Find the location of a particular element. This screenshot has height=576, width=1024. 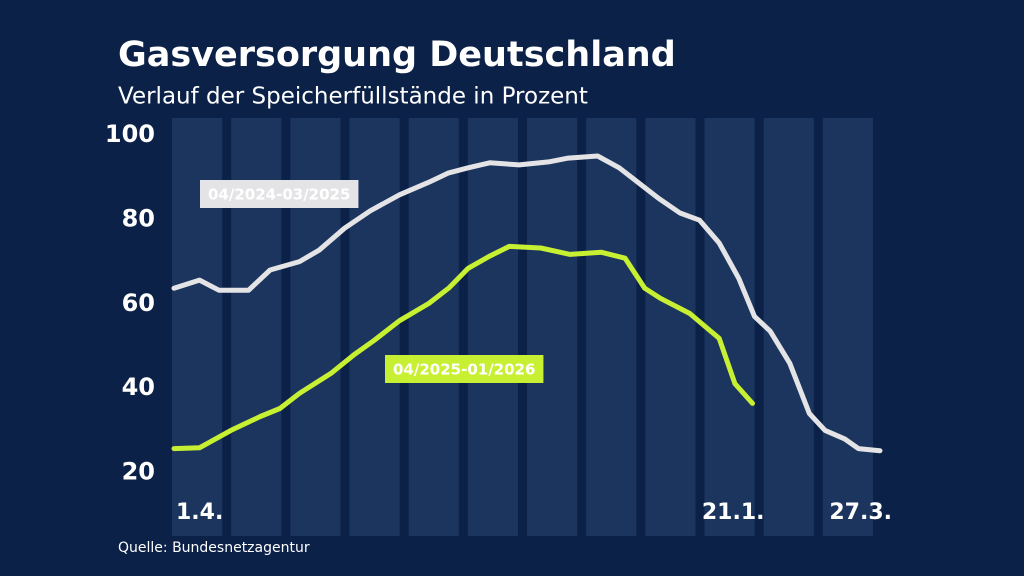

y-tick-label: 20 is located at coordinates (138, 472).